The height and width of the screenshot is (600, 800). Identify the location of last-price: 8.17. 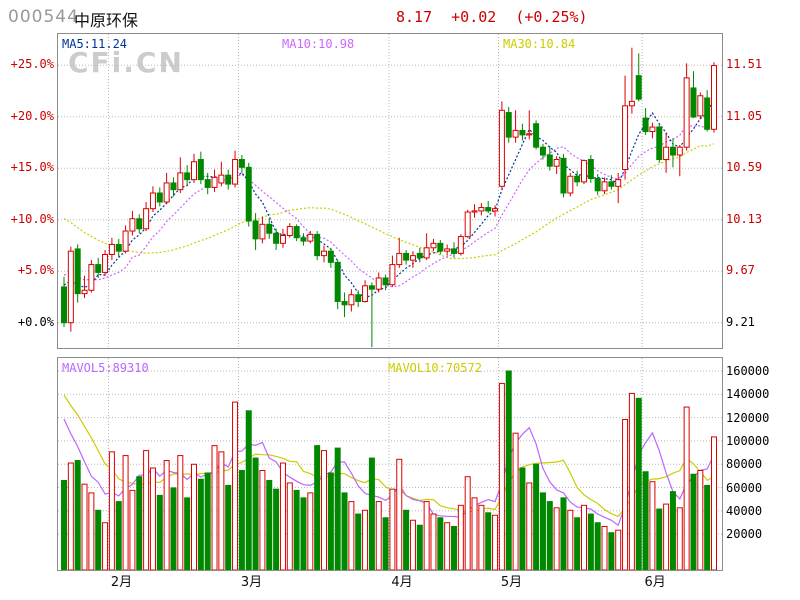
(414, 17).